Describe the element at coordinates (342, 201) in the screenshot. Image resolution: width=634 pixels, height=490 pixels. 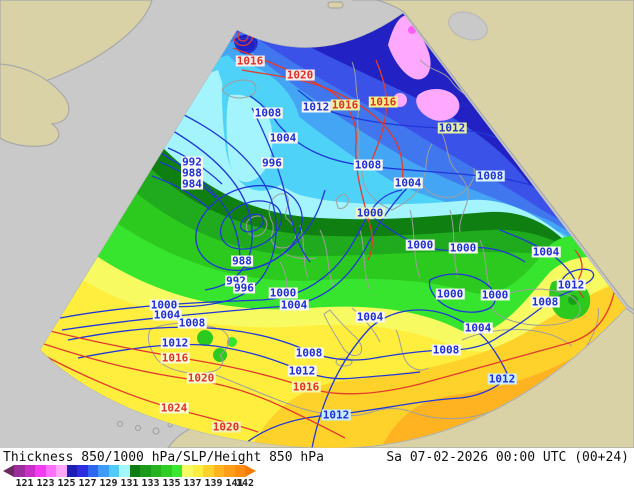
I see `coast-denmark` at that location.